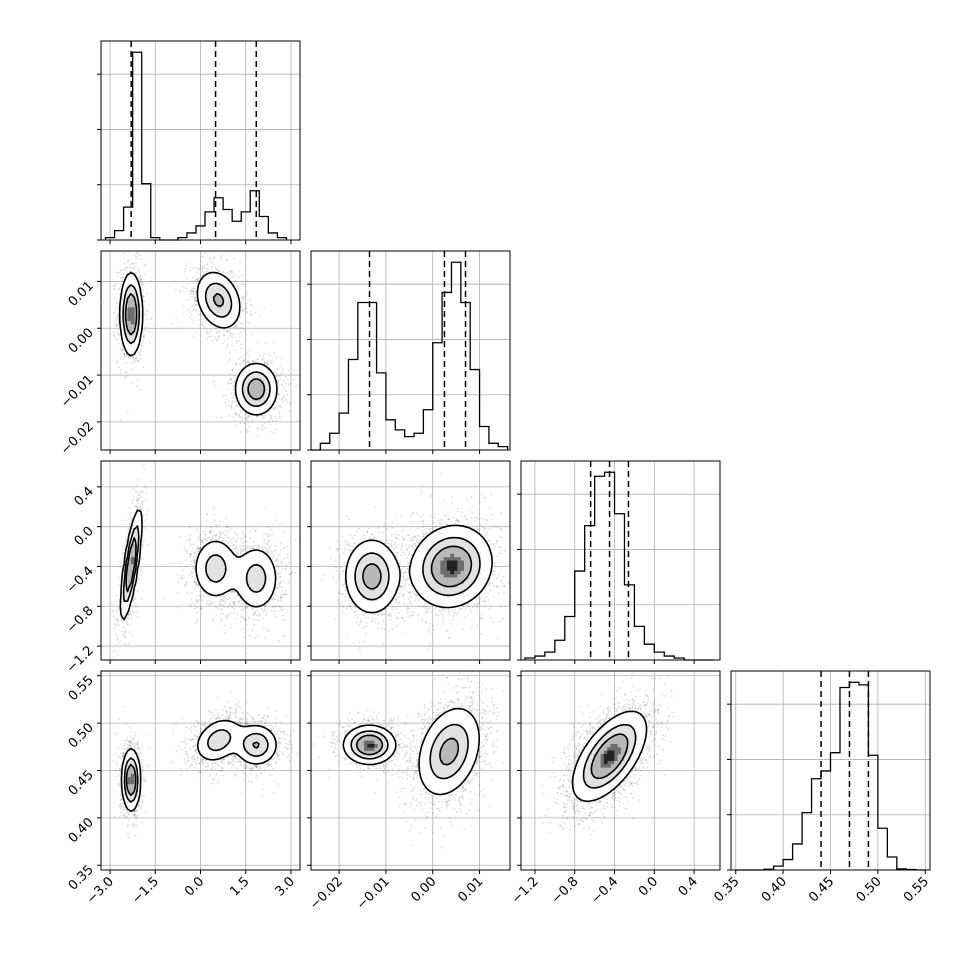 This screenshot has width=970, height=970. What do you see at coordinates (81, 294) in the screenshot?
I see `y-tick-label: 0.01` at bounding box center [81, 294].